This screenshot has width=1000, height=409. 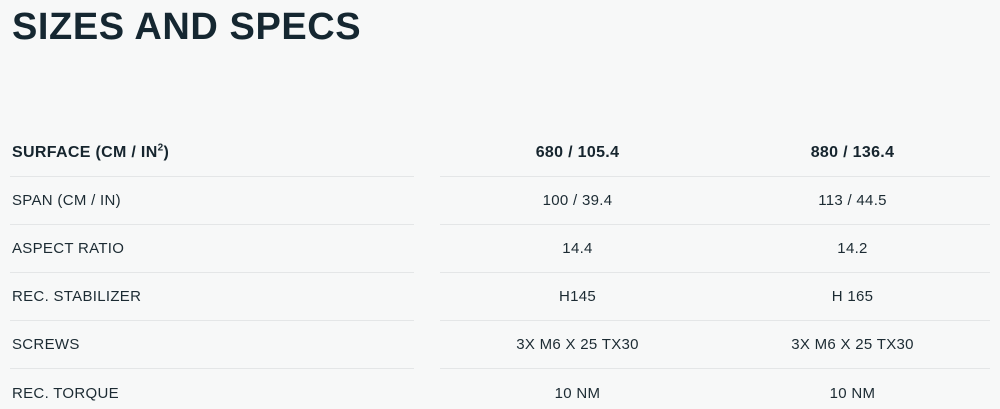 I want to click on row-label: ASPECT RATIO, so click(x=212, y=249).